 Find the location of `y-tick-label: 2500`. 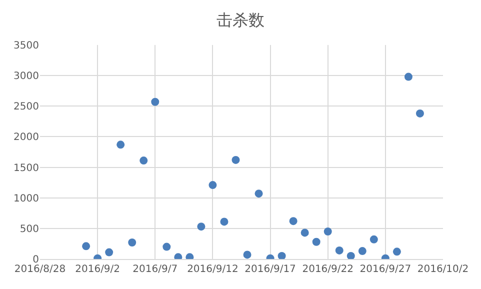

y-tick-label: 2500 is located at coordinates (26, 107).